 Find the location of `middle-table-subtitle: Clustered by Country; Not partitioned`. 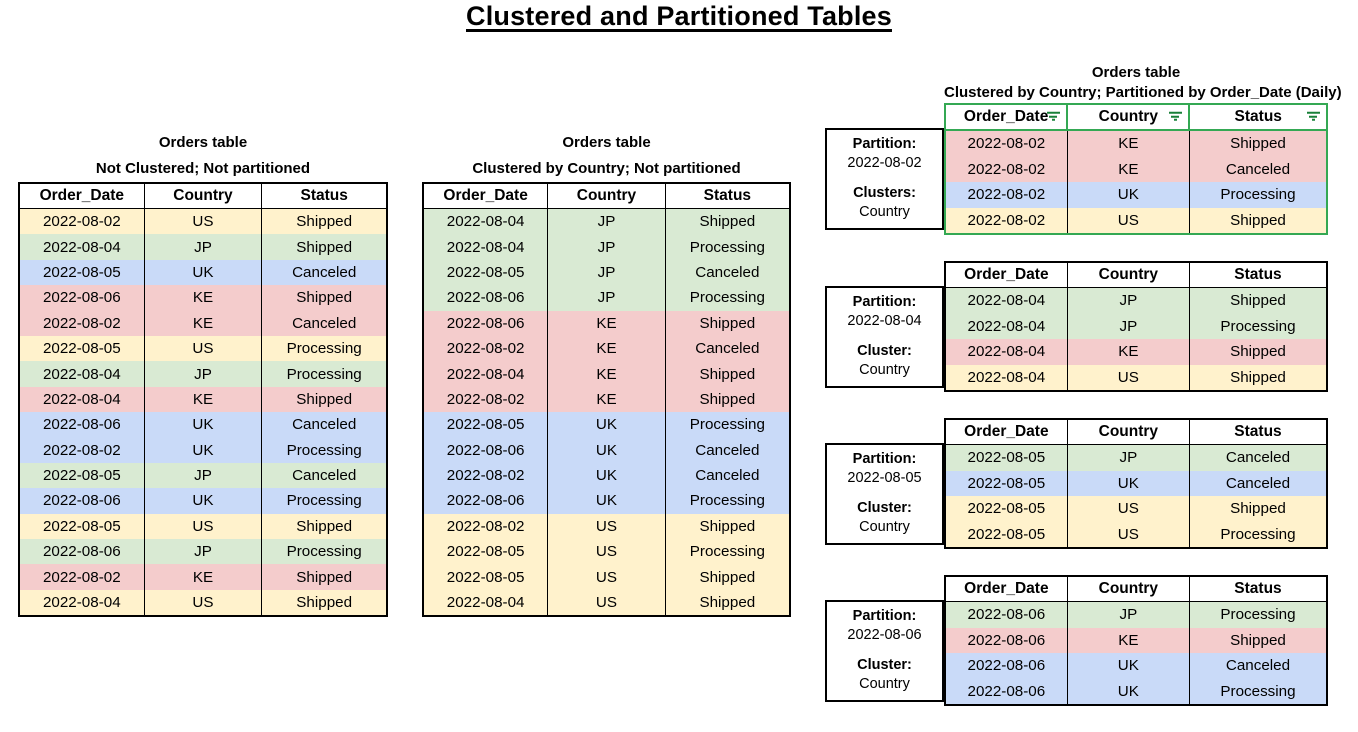

middle-table-subtitle: Clustered by Country; Not partitioned is located at coordinates (606, 168).